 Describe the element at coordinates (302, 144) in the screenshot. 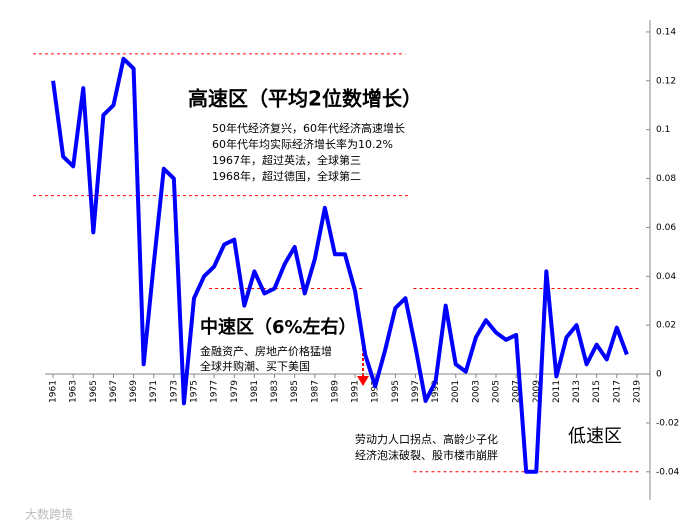

I see `annotation-note: 60年代年均实际经济增长率为10.2%` at that location.